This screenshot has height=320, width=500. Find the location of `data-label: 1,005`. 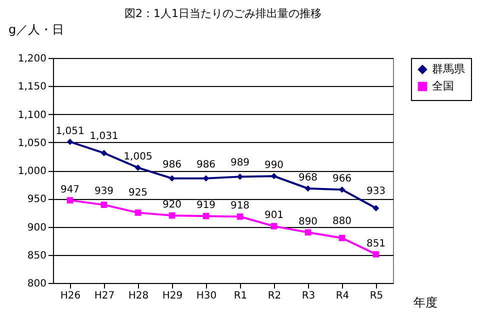

data-label: 1,005 is located at coordinates (138, 157).